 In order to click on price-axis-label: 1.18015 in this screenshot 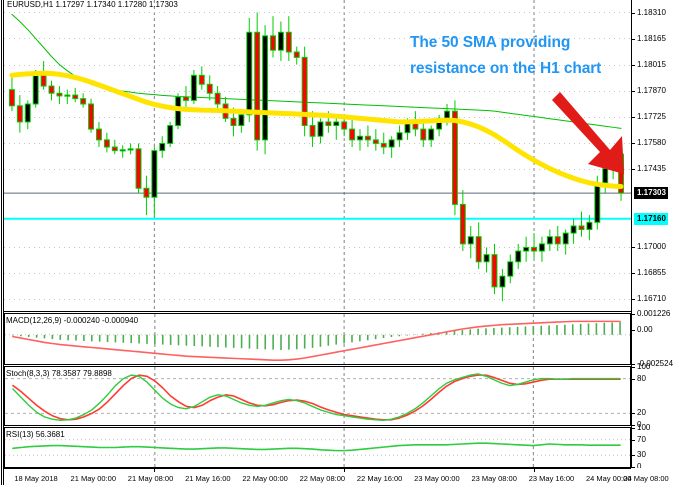, I will do `click(651, 65)`.